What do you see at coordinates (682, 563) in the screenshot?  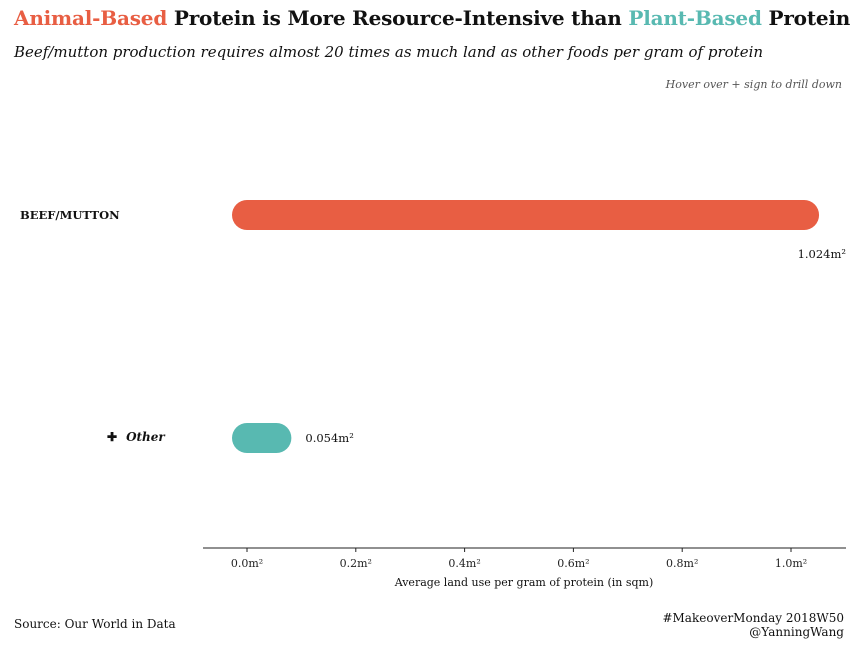 I see `x-tick-label: 0.8m²` at bounding box center [682, 563].